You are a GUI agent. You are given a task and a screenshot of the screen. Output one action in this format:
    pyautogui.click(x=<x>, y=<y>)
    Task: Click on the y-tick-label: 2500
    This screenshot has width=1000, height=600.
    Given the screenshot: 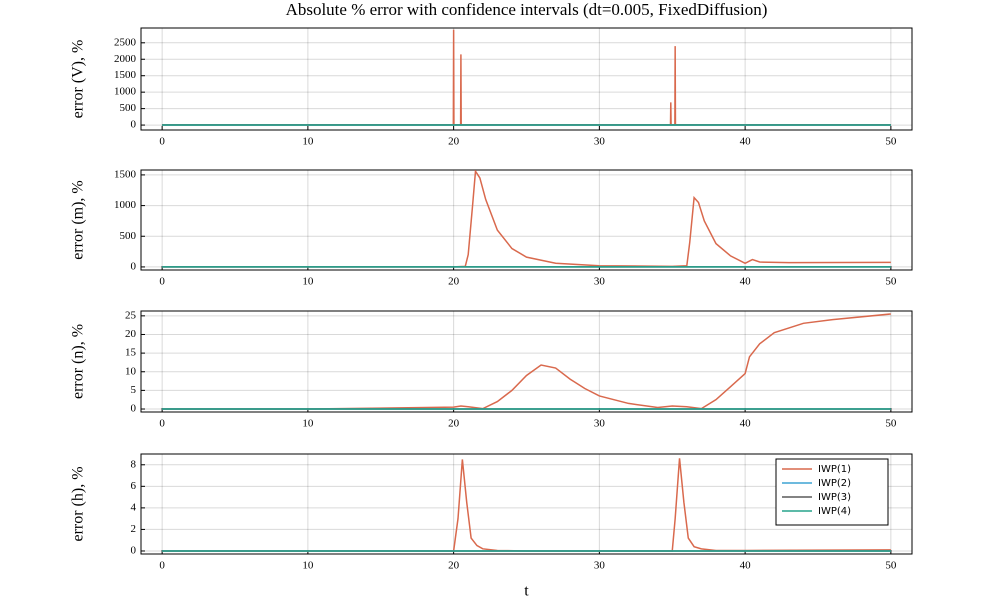 What is the action you would take?
    pyautogui.click(x=125, y=42)
    